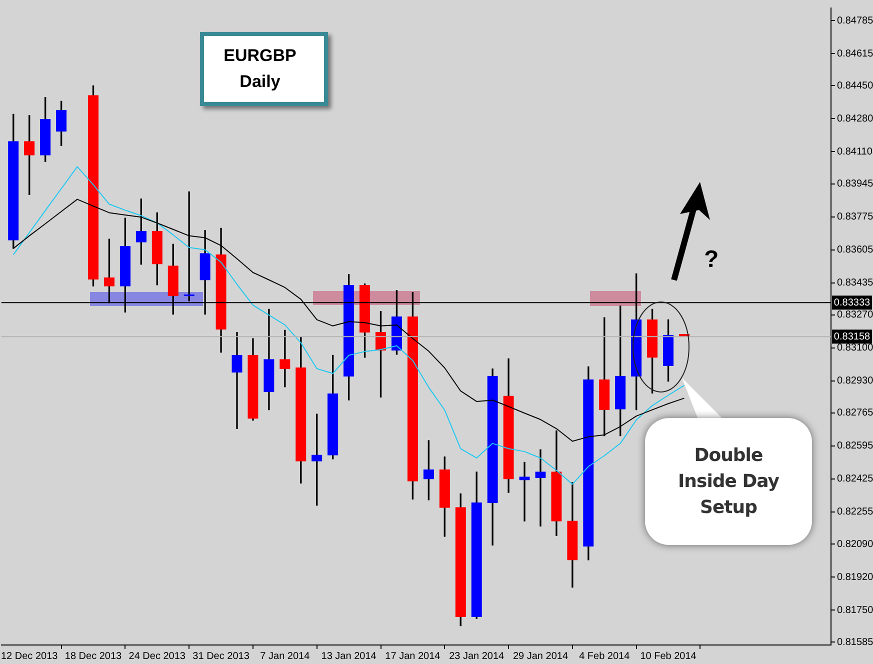 This screenshot has width=873, height=664. Describe the element at coordinates (855, 315) in the screenshot. I see `y-tick-label: 0.83270` at that location.